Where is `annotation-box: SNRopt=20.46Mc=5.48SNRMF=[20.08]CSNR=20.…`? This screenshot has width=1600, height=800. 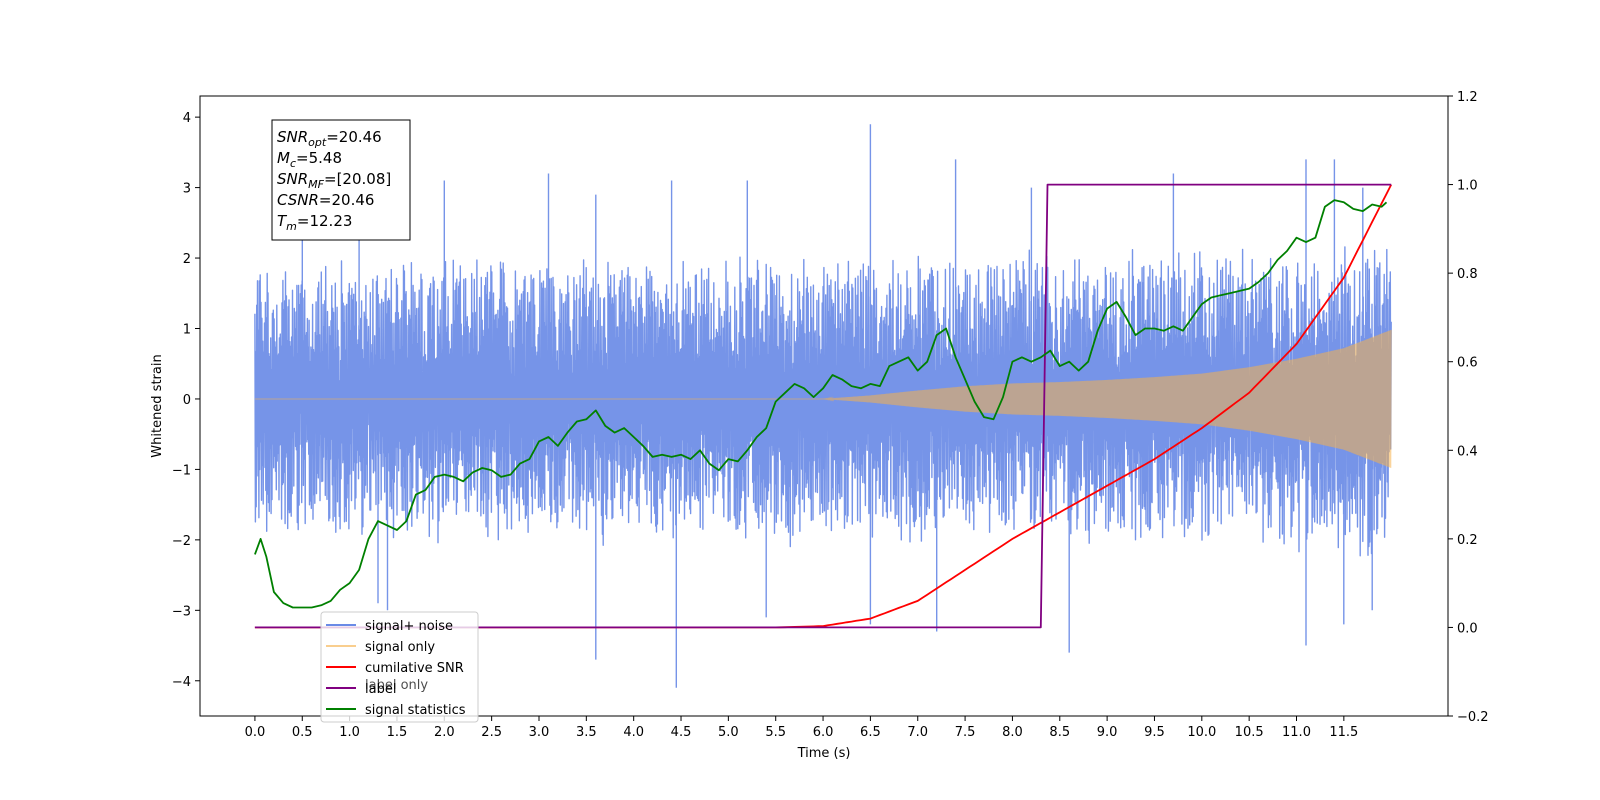
annotation-box: SNRopt=20.46Mc=5.48SNRMF=[20.08]CSNR=20.… is located at coordinates (341, 180).